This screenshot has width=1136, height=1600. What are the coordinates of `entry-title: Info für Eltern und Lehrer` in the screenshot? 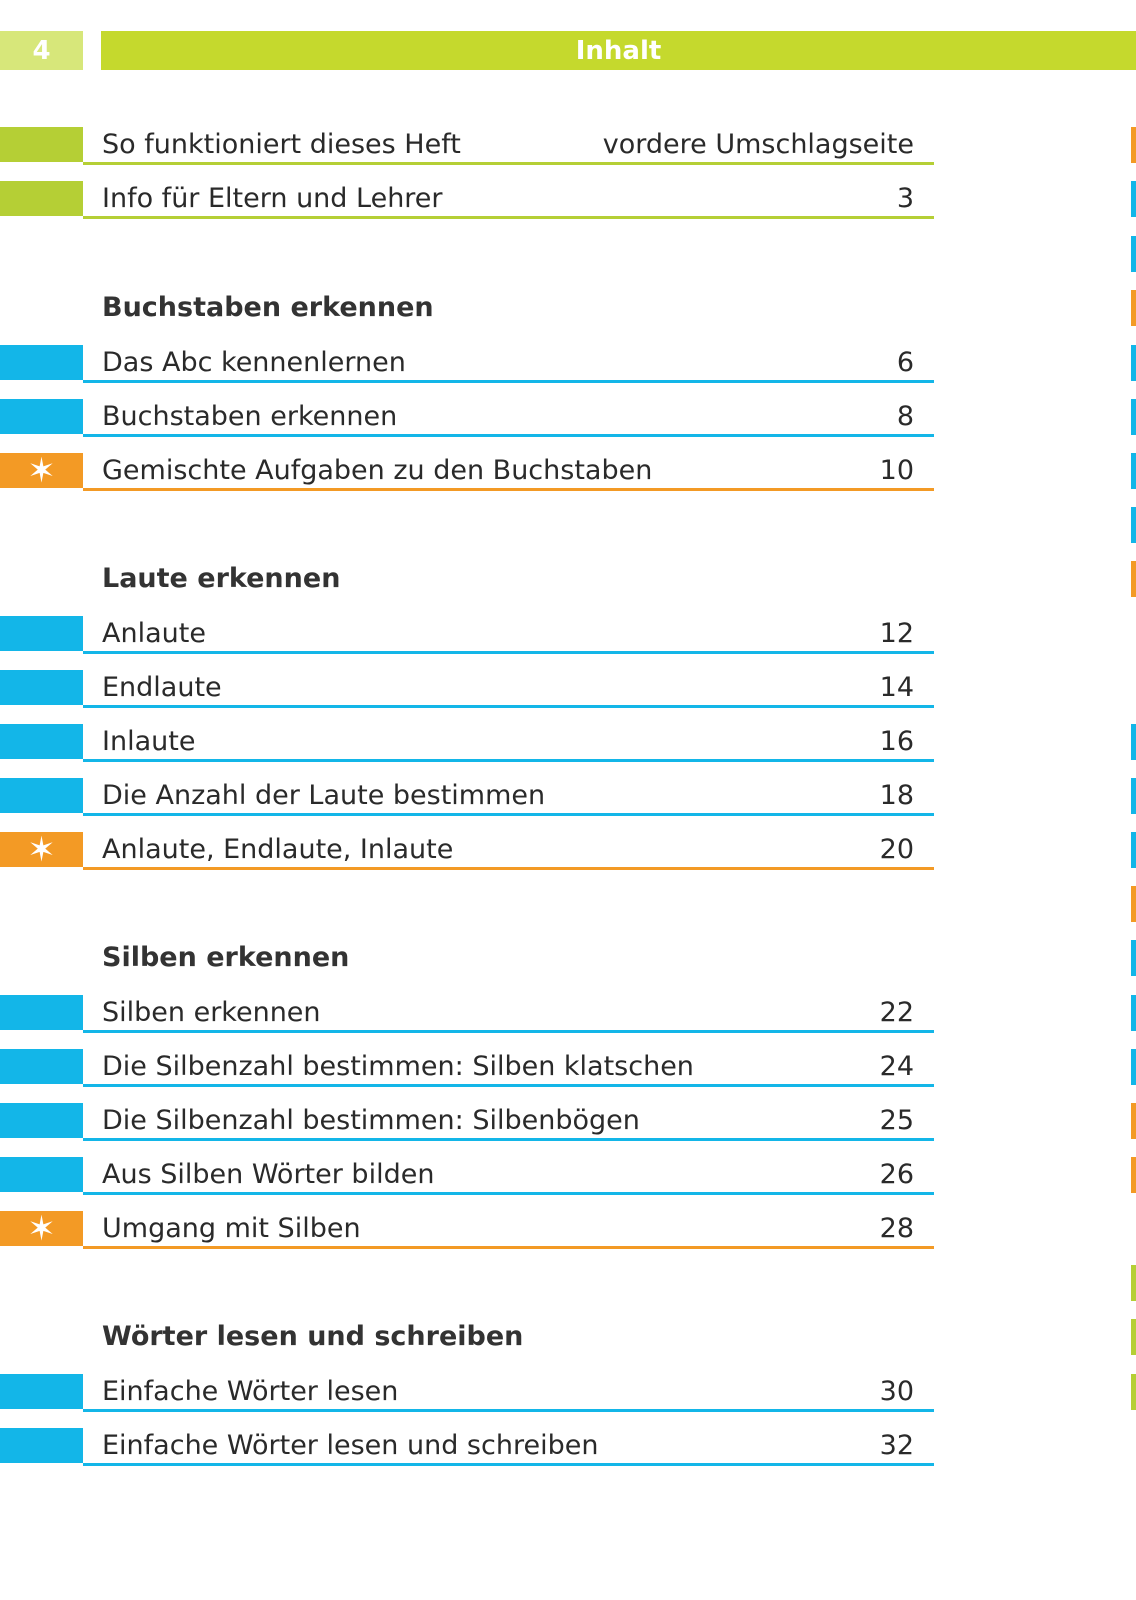 It's located at (272, 198).